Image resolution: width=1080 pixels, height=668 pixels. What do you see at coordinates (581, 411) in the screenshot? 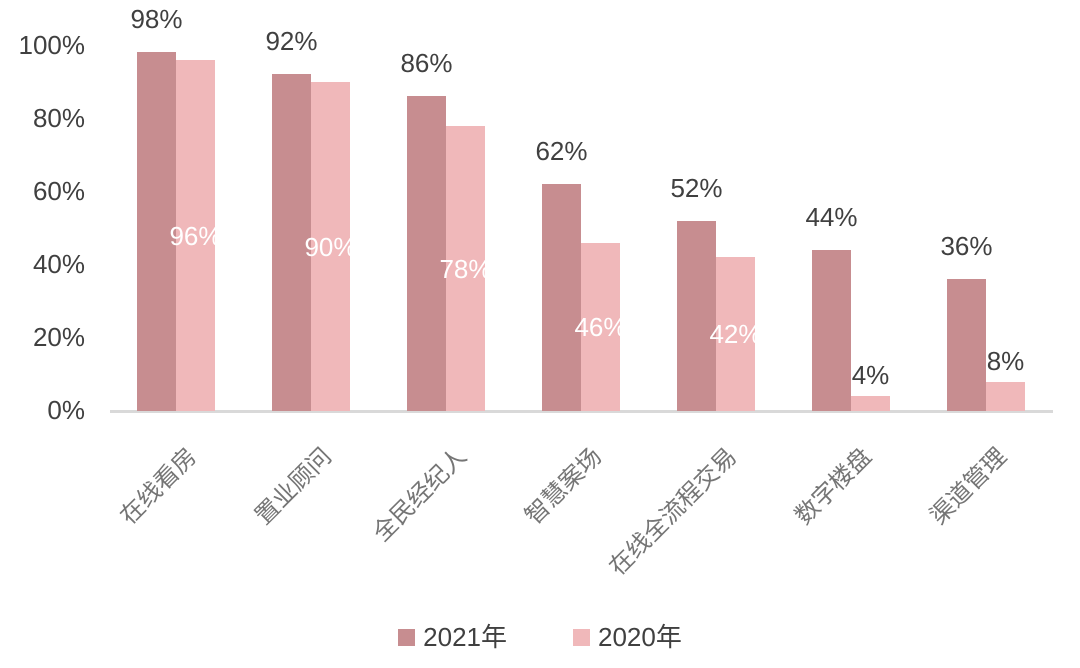
I see `x-axis-line` at bounding box center [581, 411].